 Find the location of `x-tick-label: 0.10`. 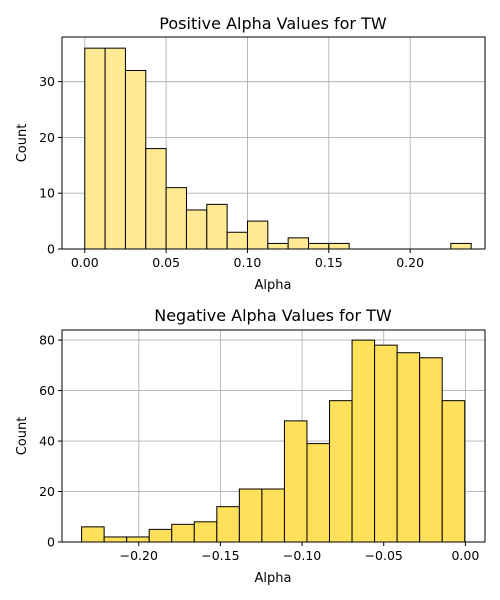

x-tick-label: 0.10 is located at coordinates (248, 262).